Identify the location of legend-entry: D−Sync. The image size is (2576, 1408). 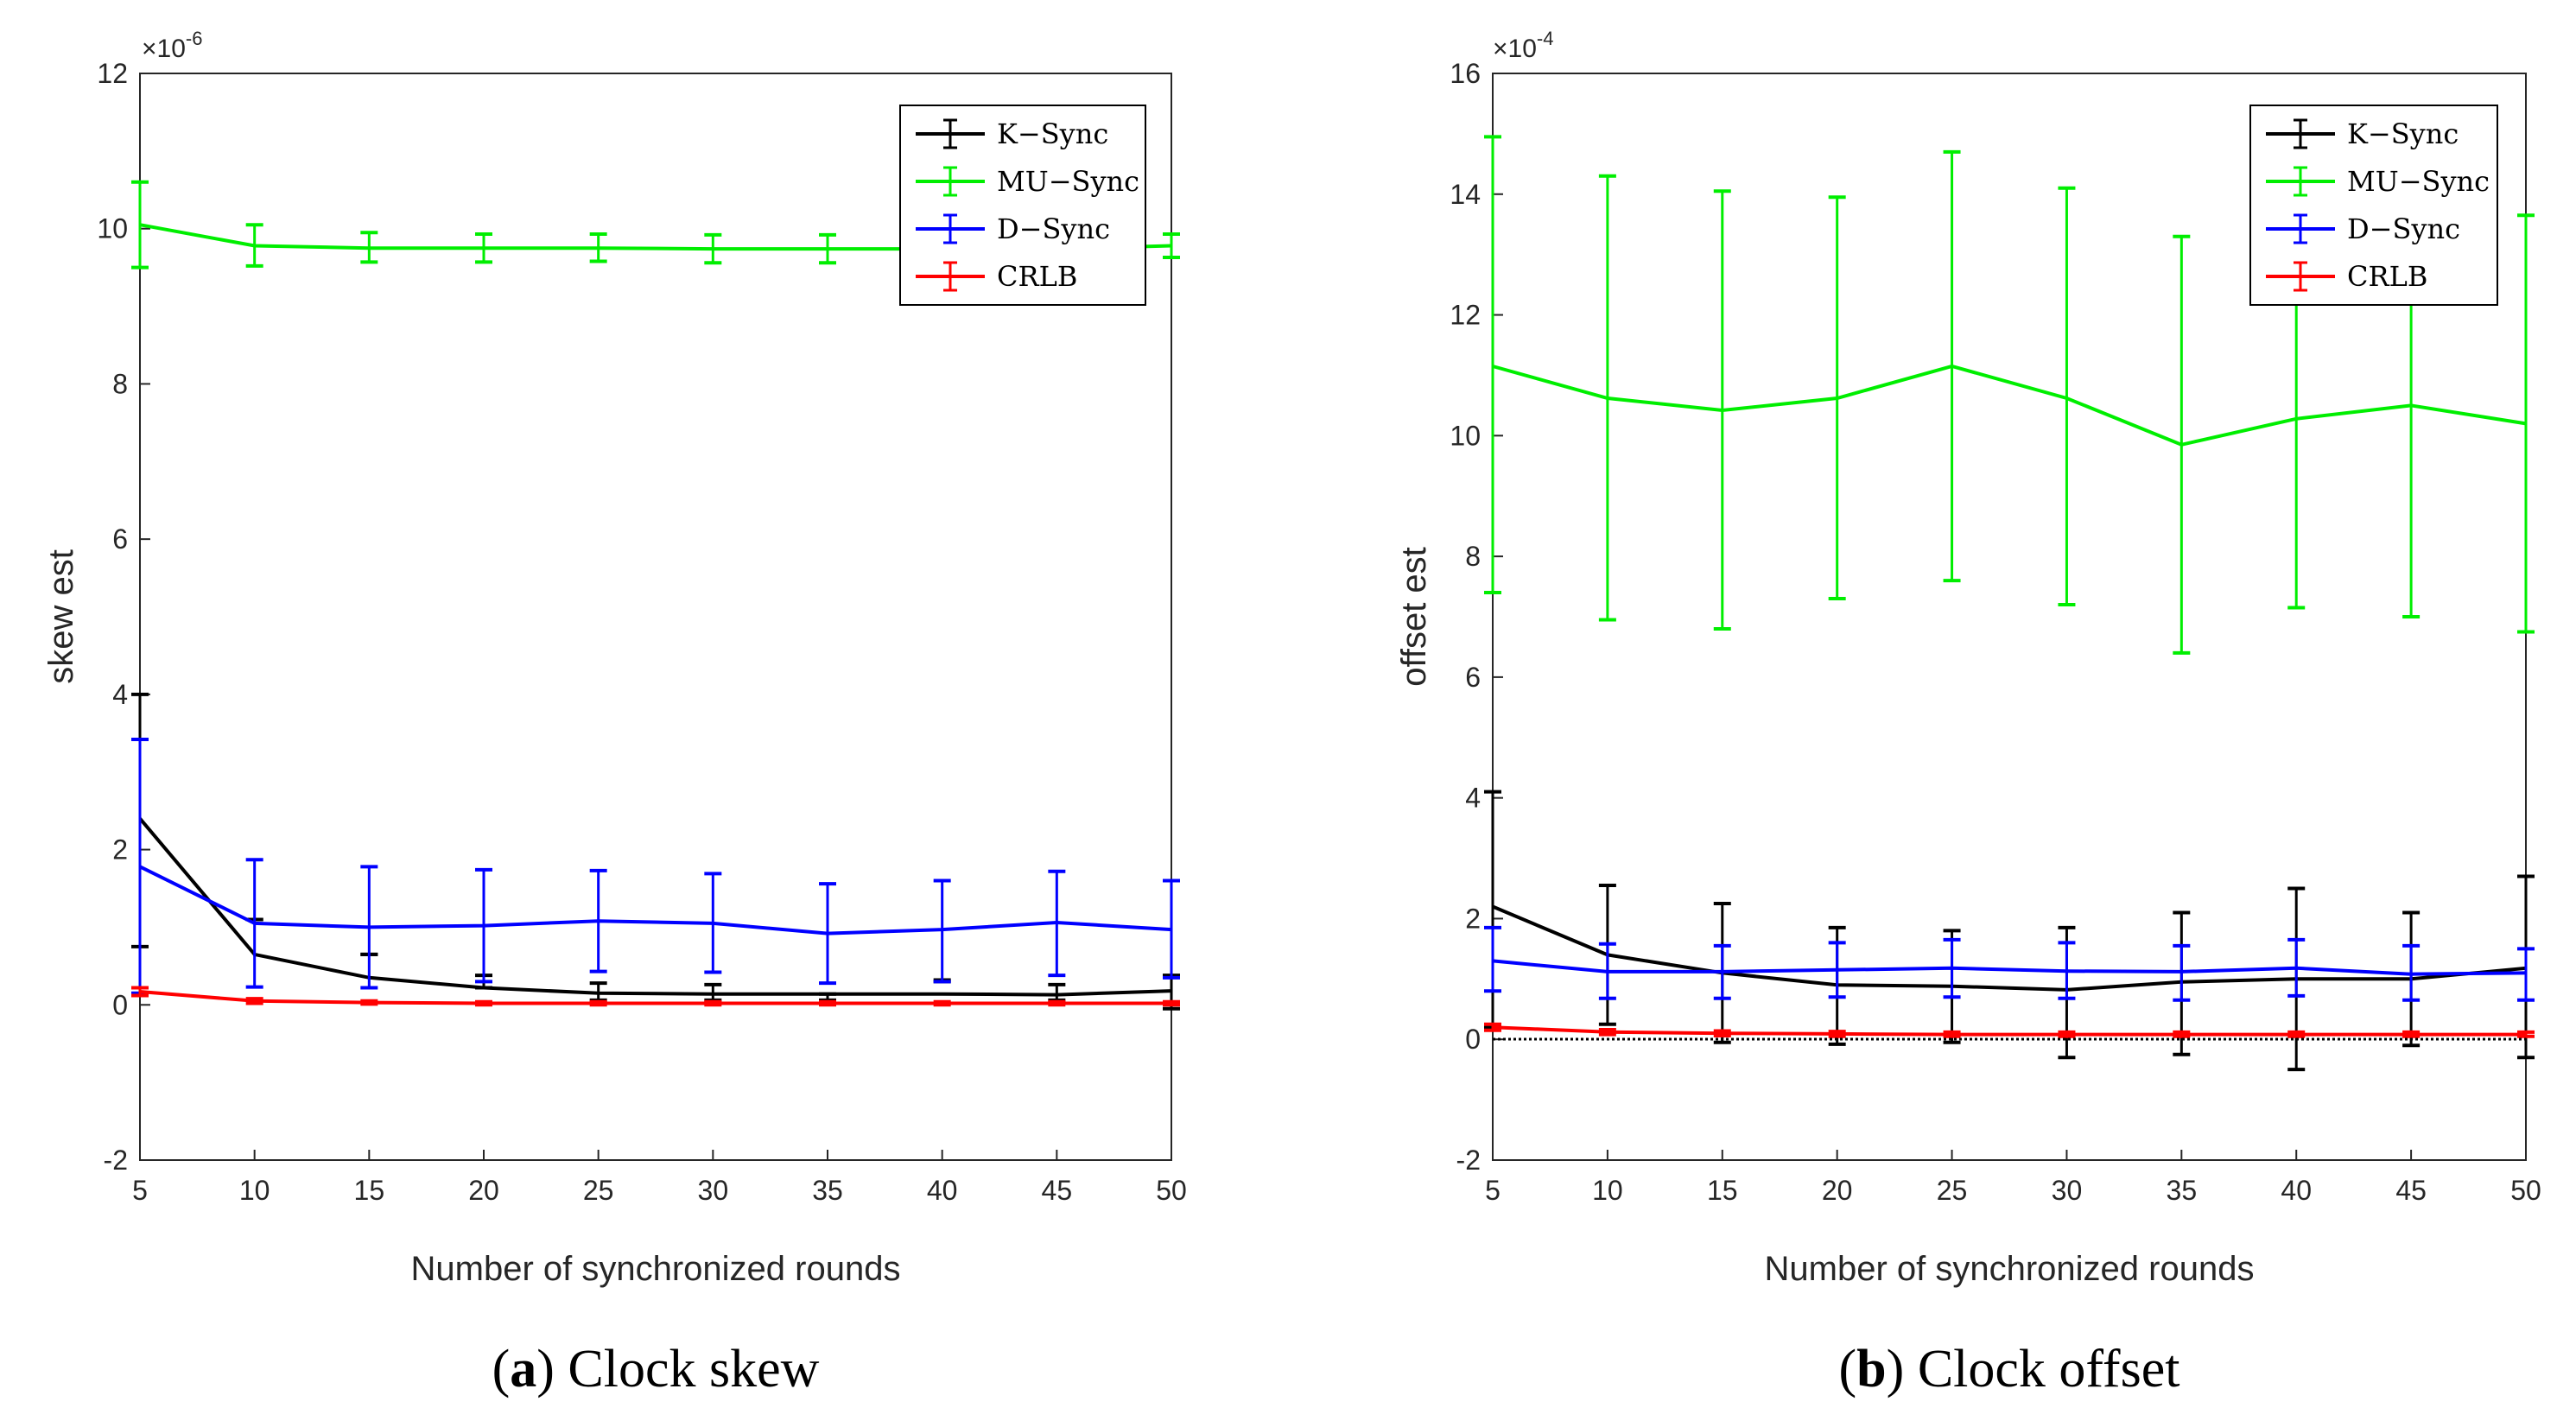
(2363, 228).